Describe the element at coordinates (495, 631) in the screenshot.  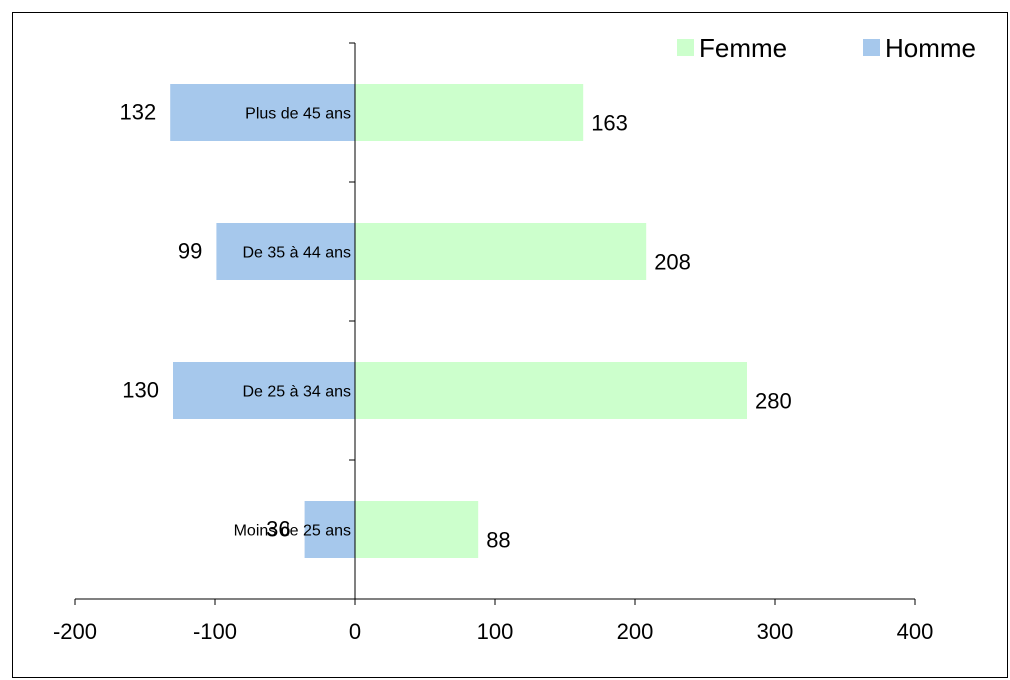
I see `x-tick-label: 100` at that location.